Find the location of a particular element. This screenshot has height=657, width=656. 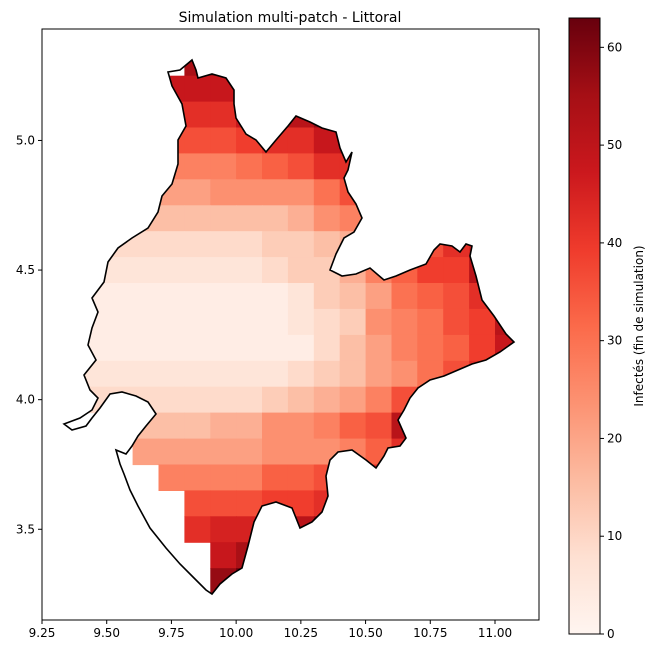

x-tick-label: 10.25 is located at coordinates (301, 633).